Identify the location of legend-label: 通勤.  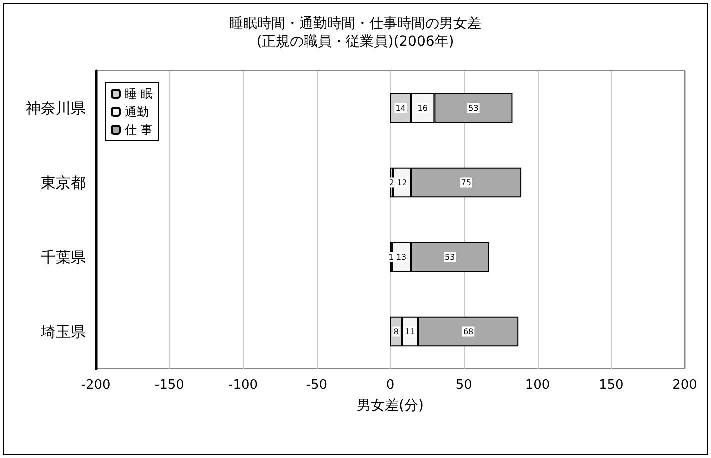
(137, 112).